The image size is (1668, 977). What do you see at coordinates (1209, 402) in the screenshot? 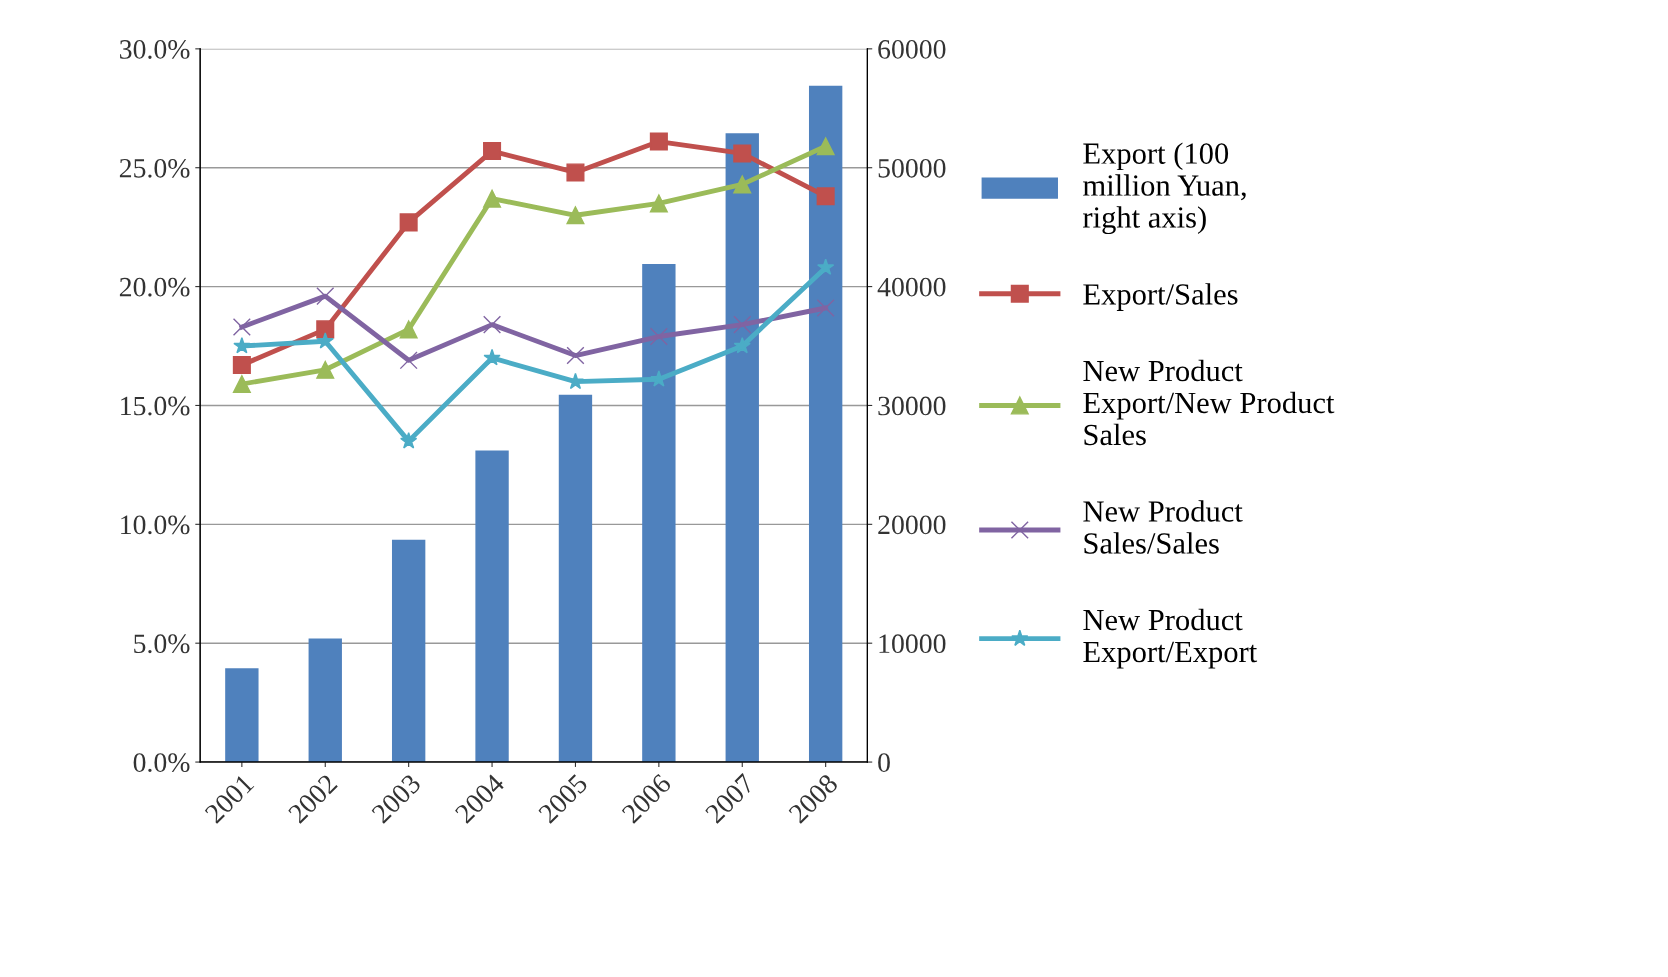
I see `legend-label: New Product Export/New Product Sales` at bounding box center [1209, 402].